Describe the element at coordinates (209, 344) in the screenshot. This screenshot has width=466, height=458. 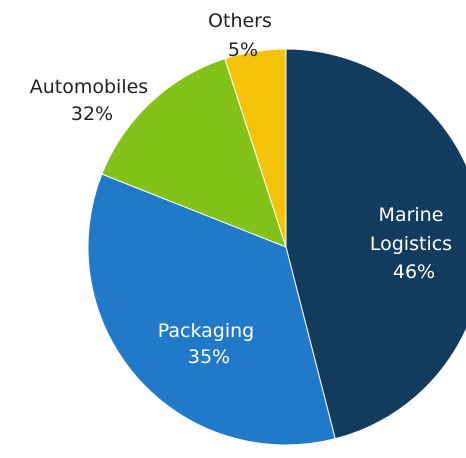
I see `slice-label-packaging: Packaging 35%` at that location.